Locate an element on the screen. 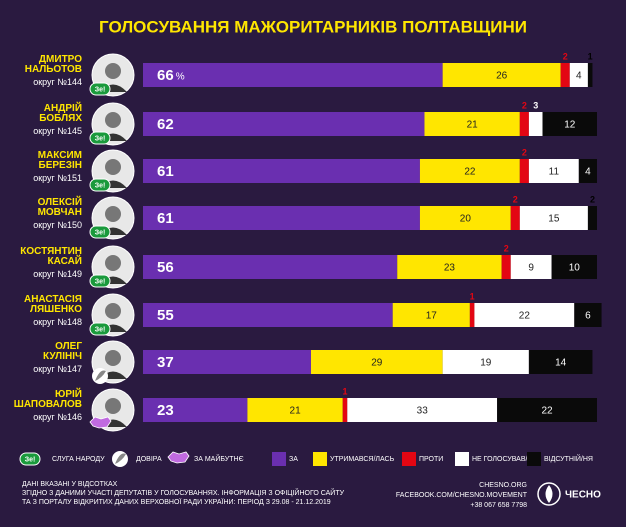 The height and width of the screenshot is (527, 626). unit-label: % is located at coordinates (180, 77).